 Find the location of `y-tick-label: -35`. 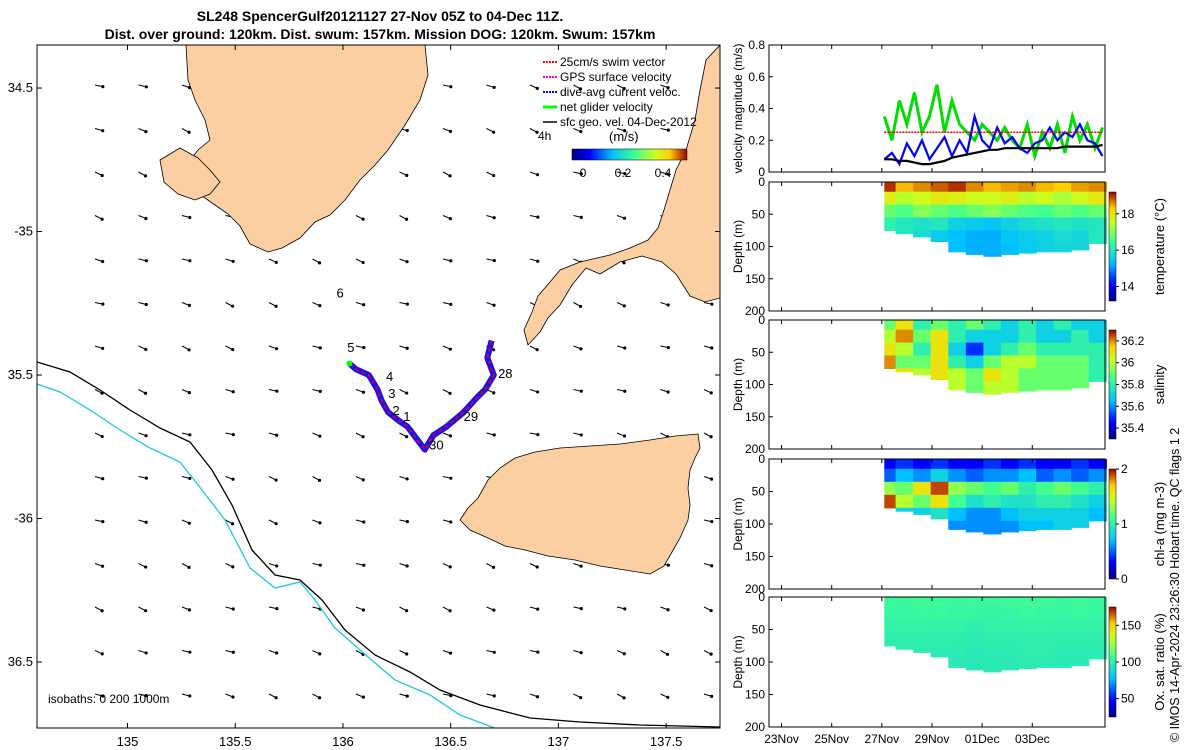

y-tick-label: -35 is located at coordinates (23, 231).